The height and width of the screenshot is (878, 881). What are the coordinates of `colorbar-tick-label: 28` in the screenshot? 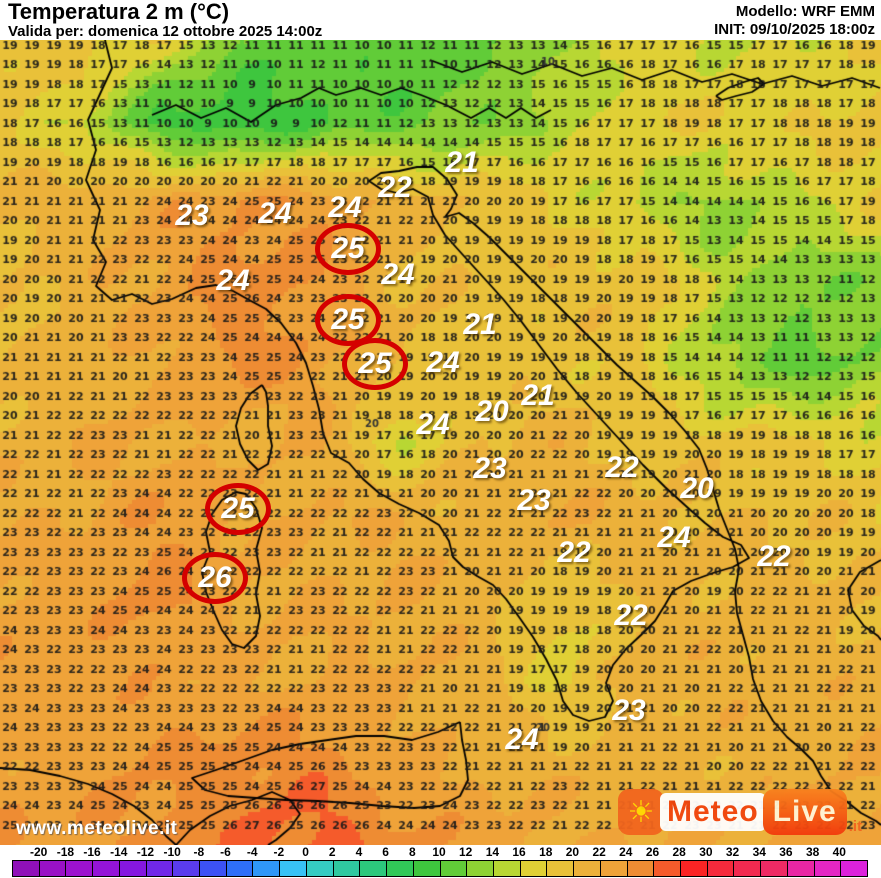 It's located at (679, 852).